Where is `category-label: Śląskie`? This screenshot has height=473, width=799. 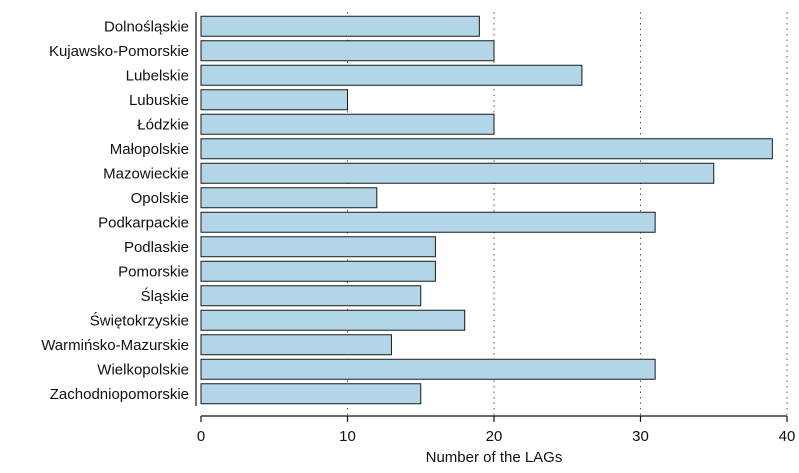 category-label: Śląskie is located at coordinates (165, 296).